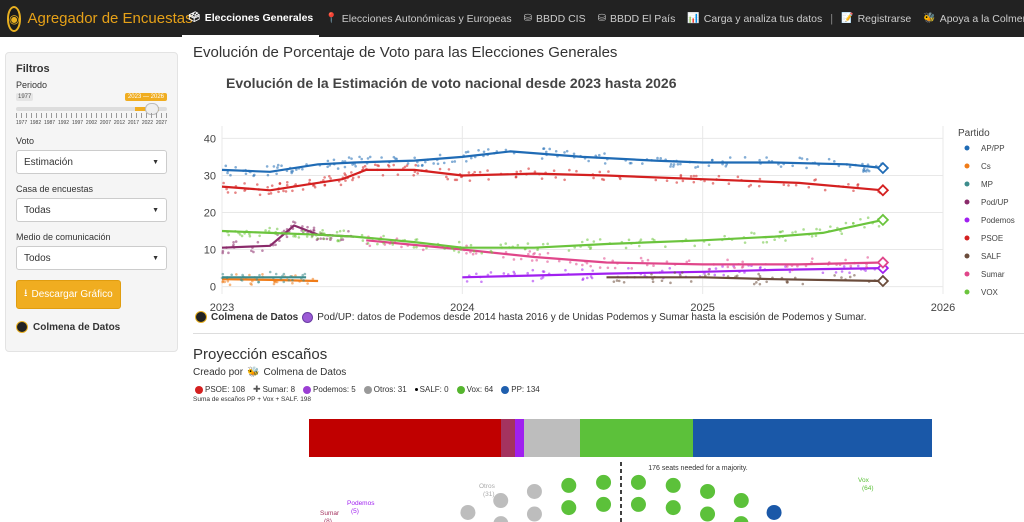 Image resolution: width=1024 pixels, height=522 pixels. What do you see at coordinates (555, 18) in the screenshot?
I see `nav-bbdd-cis: ⛁ BBDD CIS` at bounding box center [555, 18].